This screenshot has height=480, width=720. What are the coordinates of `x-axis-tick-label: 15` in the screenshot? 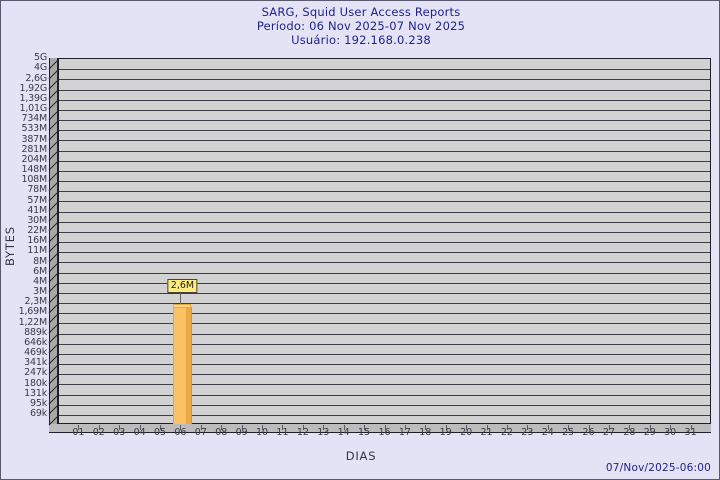 It's located at (364, 432).